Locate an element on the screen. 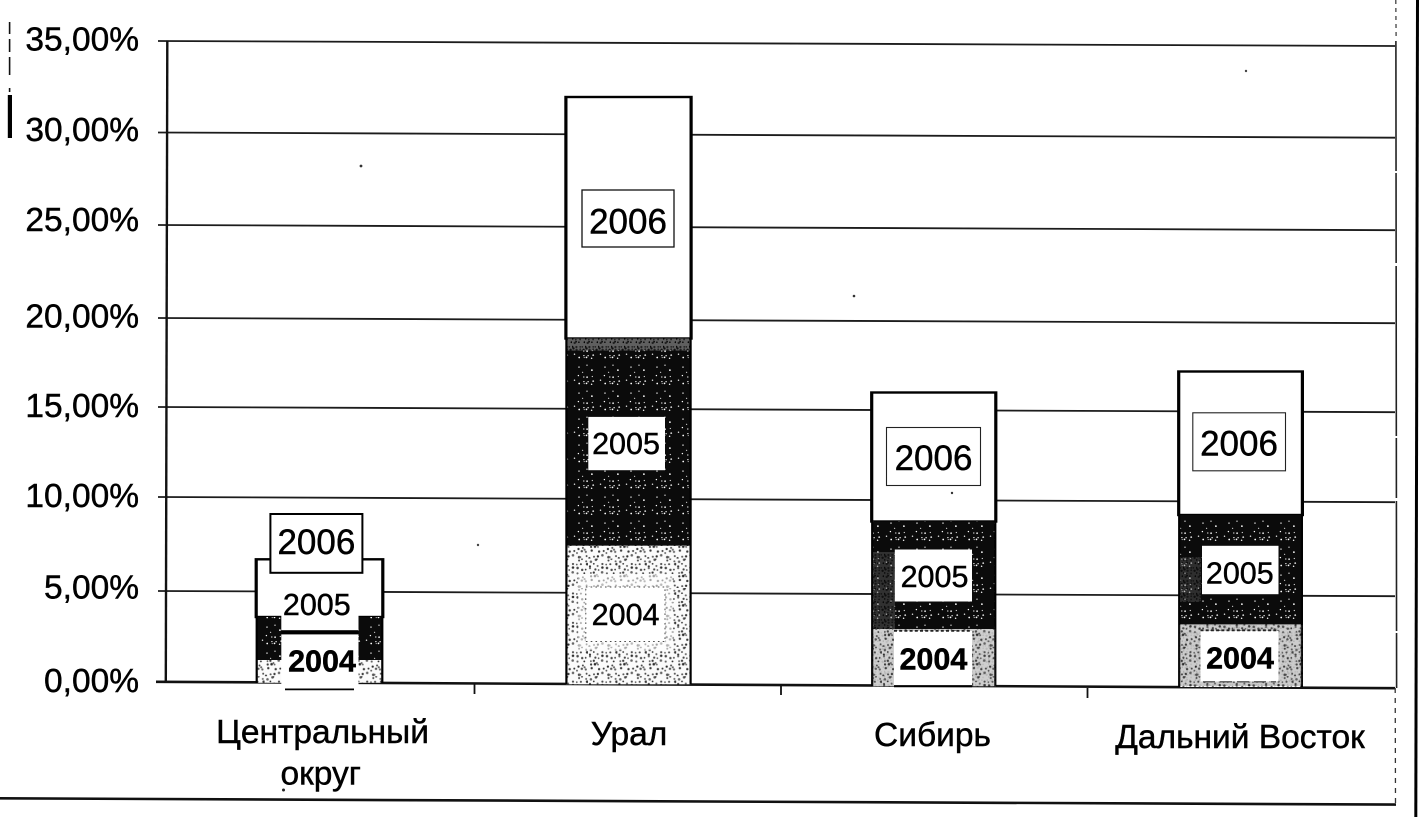 This screenshot has height=817, width=1423. svg-text: 10,00% is located at coordinates (82, 496).